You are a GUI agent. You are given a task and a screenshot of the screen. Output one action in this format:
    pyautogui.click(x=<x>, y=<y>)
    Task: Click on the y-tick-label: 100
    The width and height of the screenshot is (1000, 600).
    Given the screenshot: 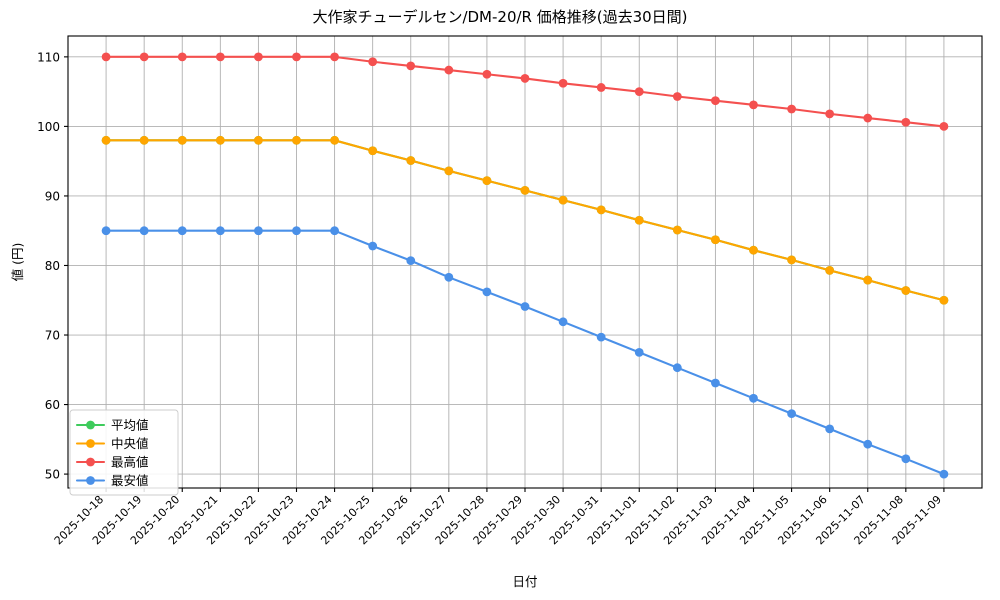 What is the action you would take?
    pyautogui.click(x=48, y=127)
    